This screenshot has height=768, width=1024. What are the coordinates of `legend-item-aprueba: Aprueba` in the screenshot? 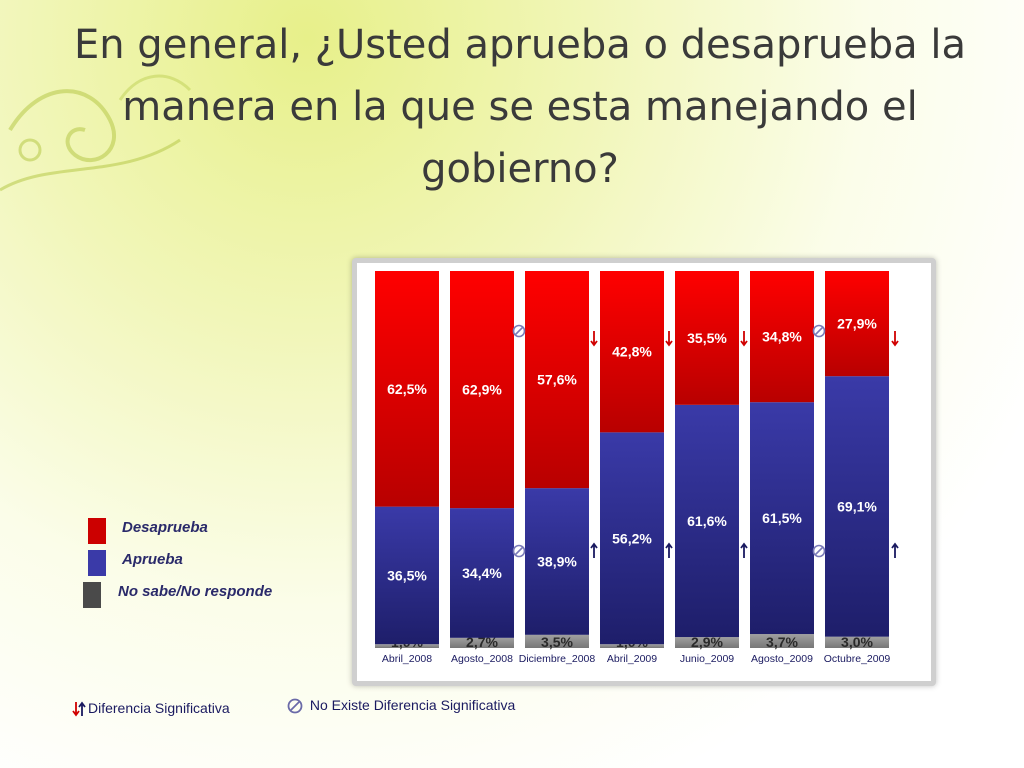 It's located at (208, 562).